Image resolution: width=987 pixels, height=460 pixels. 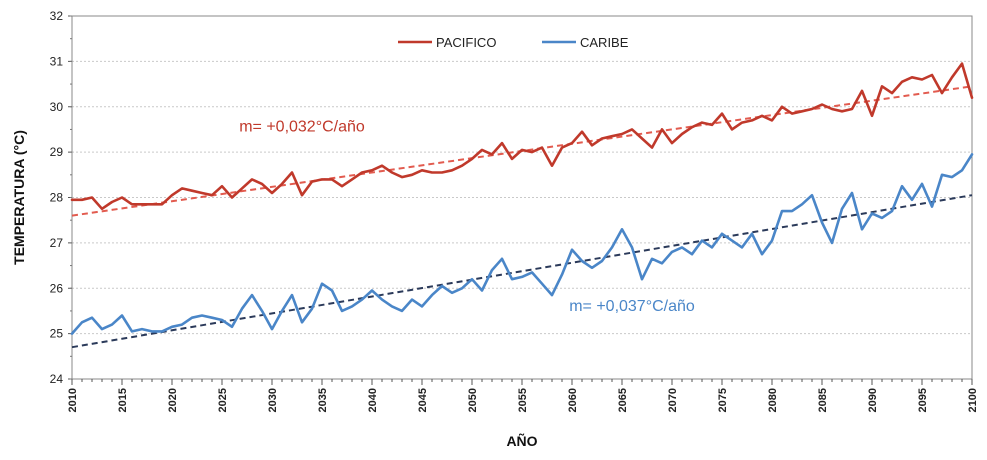 What do you see at coordinates (57, 107) in the screenshot?
I see `y-tick-label: 30` at bounding box center [57, 107].